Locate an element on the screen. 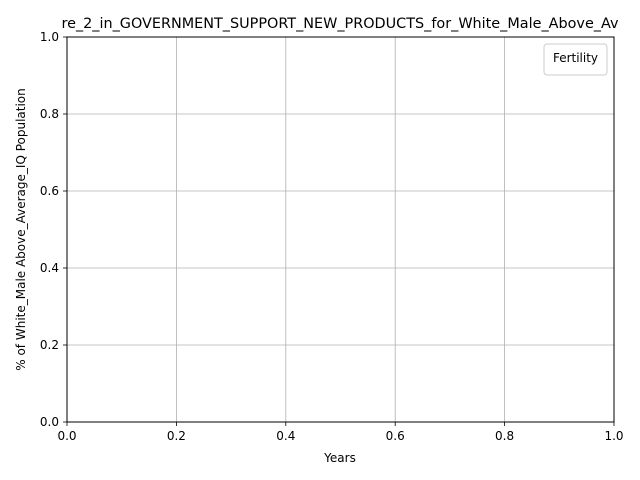 This screenshot has width=640, height=480. y-tick-label: 1.0 is located at coordinates (49, 37).